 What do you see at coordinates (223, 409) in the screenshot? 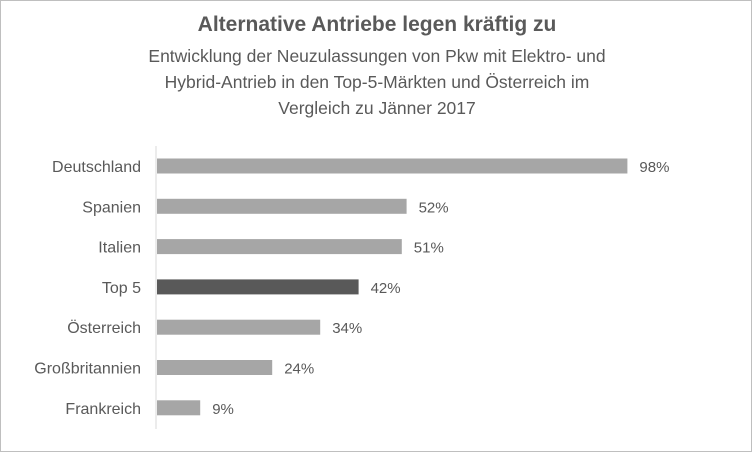
I see `value-label-frankreich: 9%` at bounding box center [223, 409].